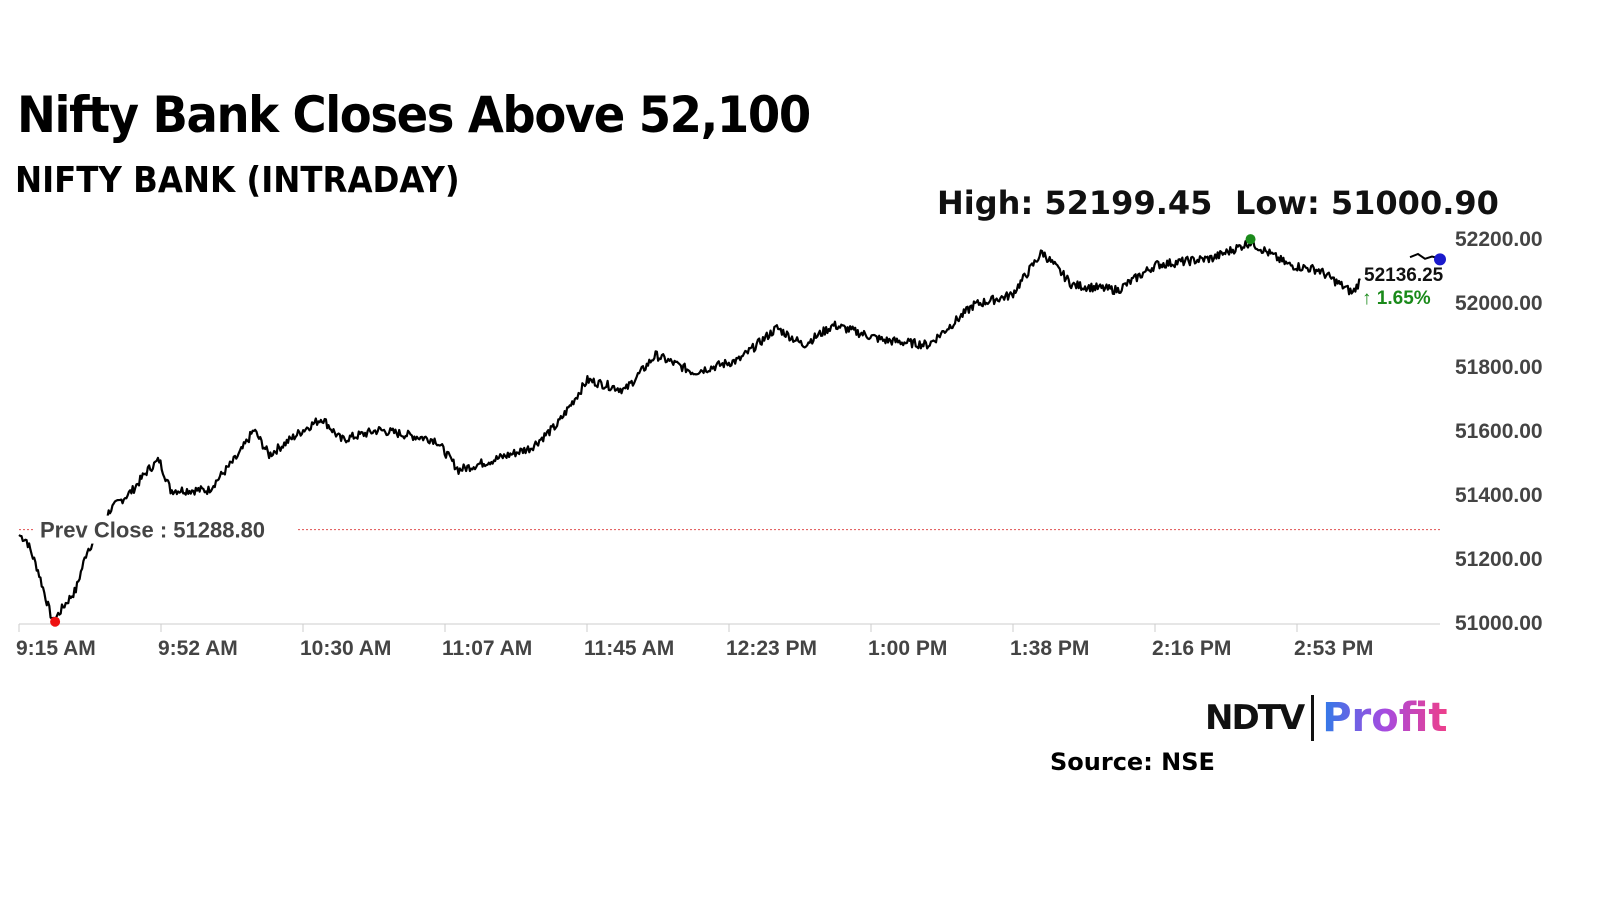 The width and height of the screenshot is (1600, 900). I want to click on prev-close-label-bg, so click(166, 529).